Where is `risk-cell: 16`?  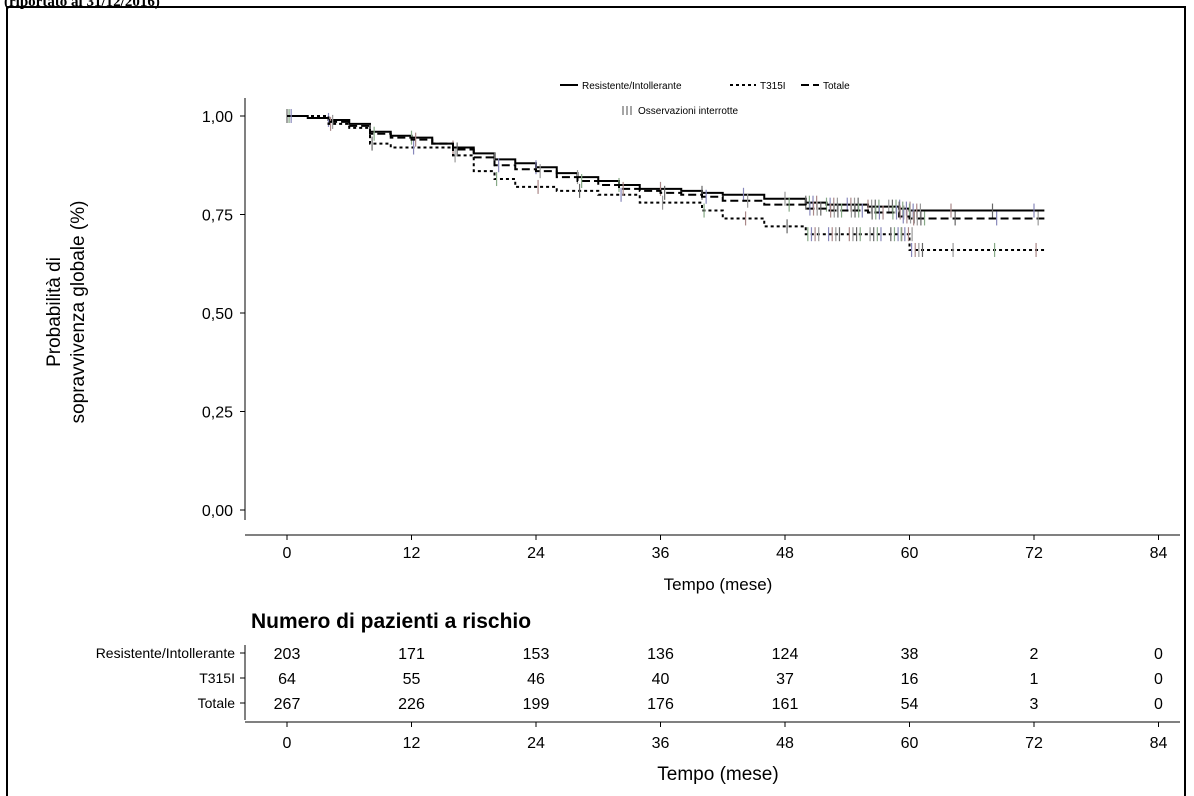 risk-cell: 16 is located at coordinates (910, 679).